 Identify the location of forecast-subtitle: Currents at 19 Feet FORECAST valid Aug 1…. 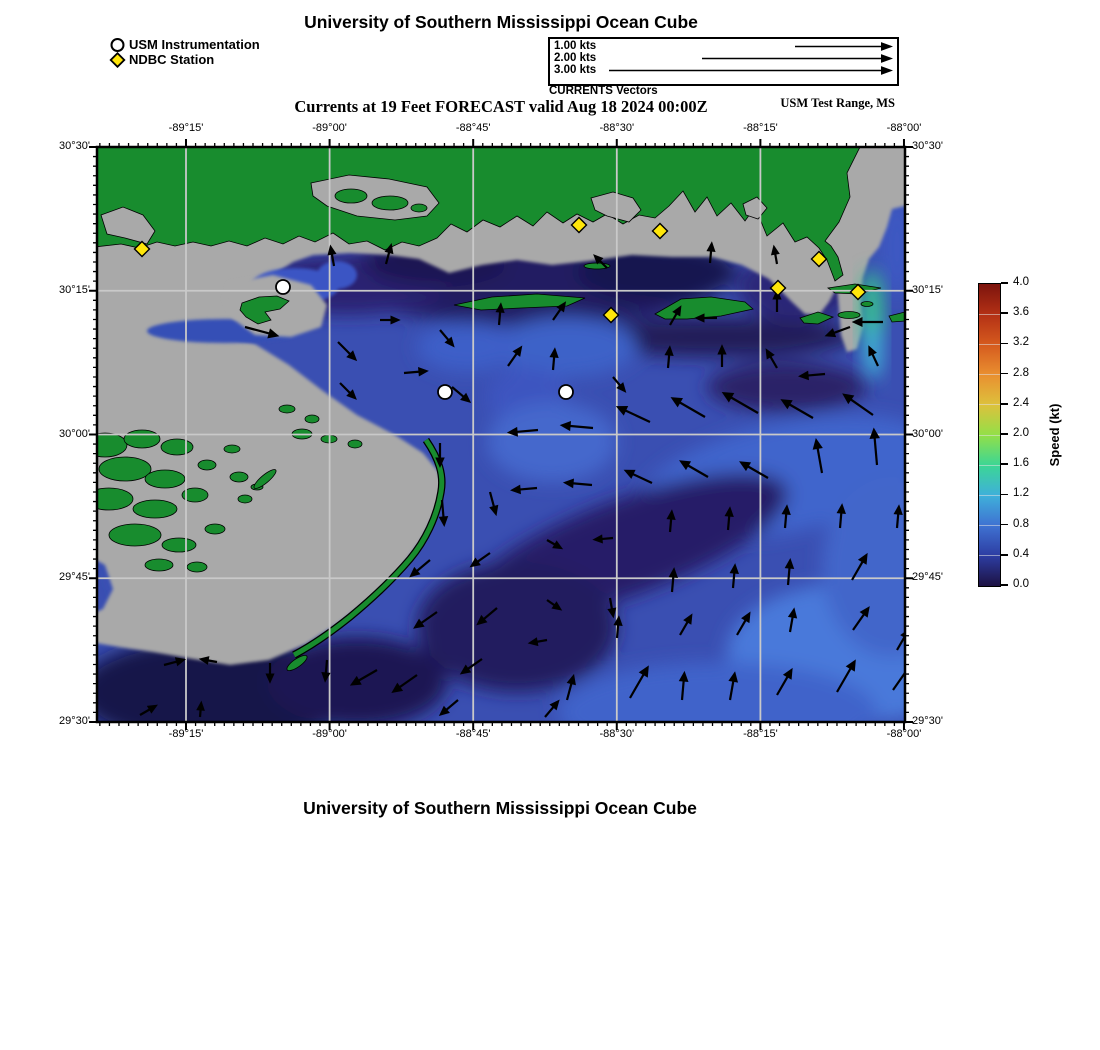
(501, 106).